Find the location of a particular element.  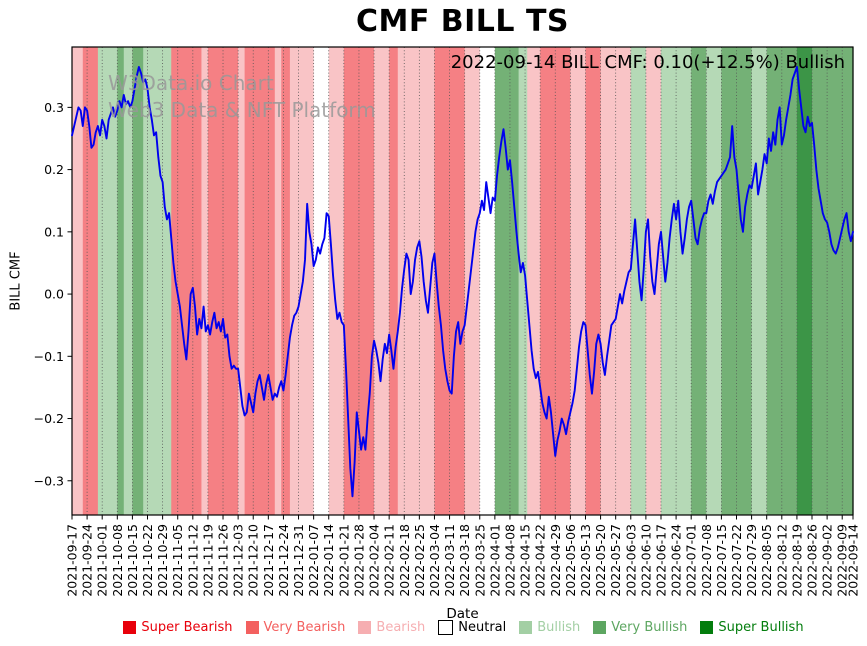

x-tick-label: 2022-08-19 is located at coordinates (796, 560).